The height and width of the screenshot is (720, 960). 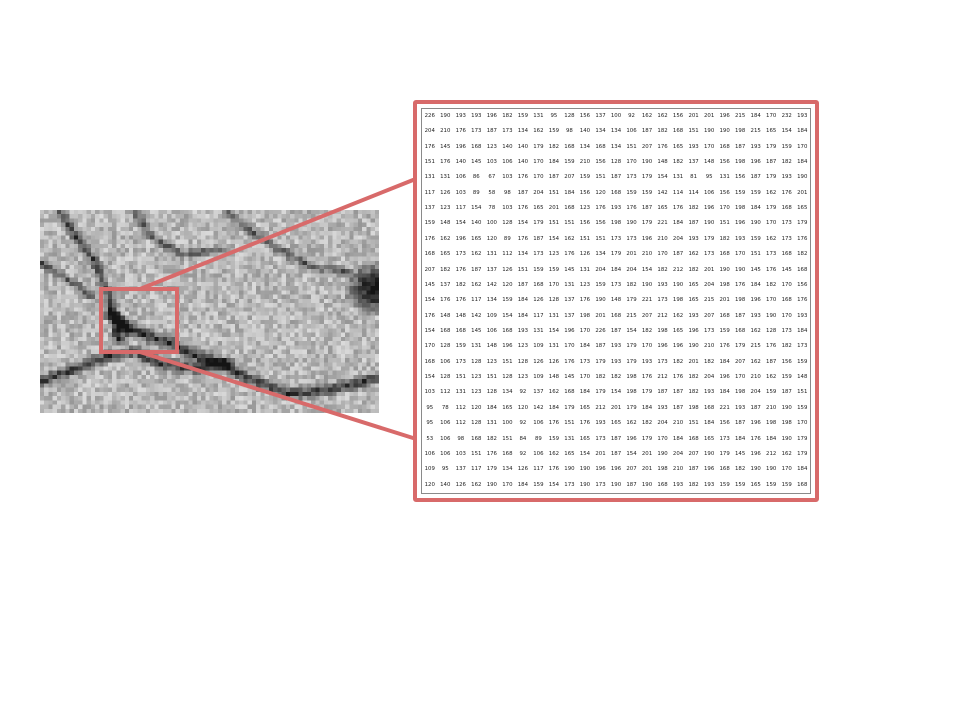 I want to click on matrix-cell: 151, so click(x=631, y=146).